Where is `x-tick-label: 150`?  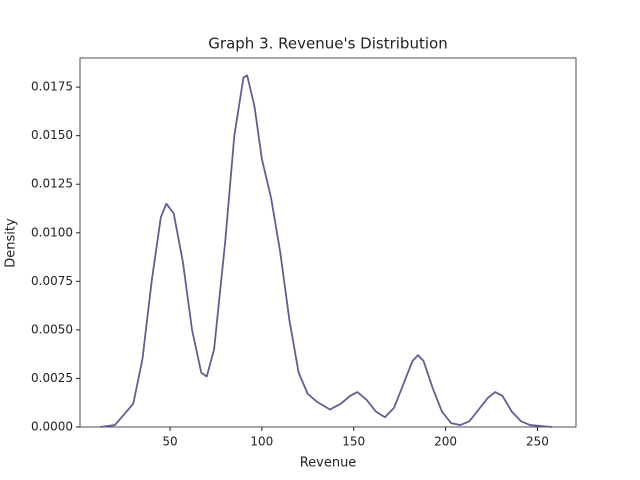
x-tick-label: 150 is located at coordinates (353, 442).